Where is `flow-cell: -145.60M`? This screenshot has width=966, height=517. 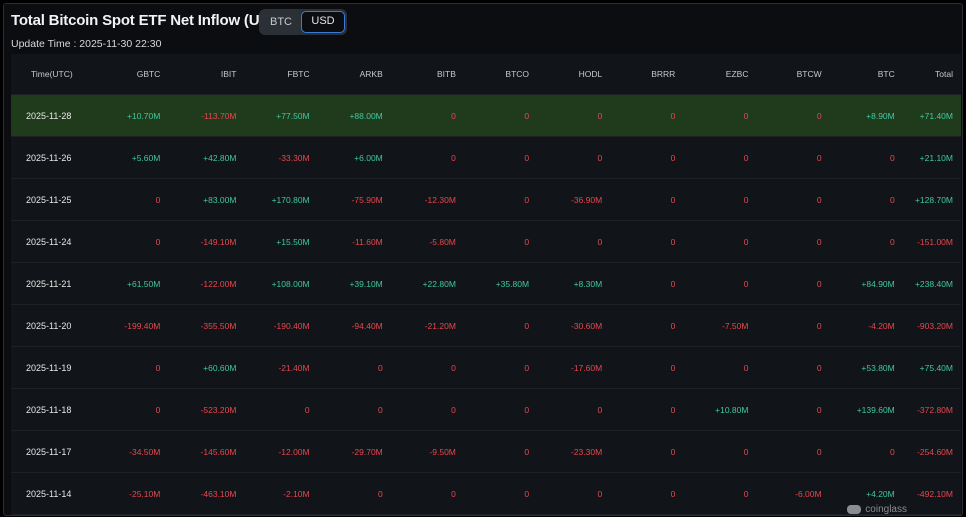
flow-cell: -145.60M is located at coordinates (206, 451).